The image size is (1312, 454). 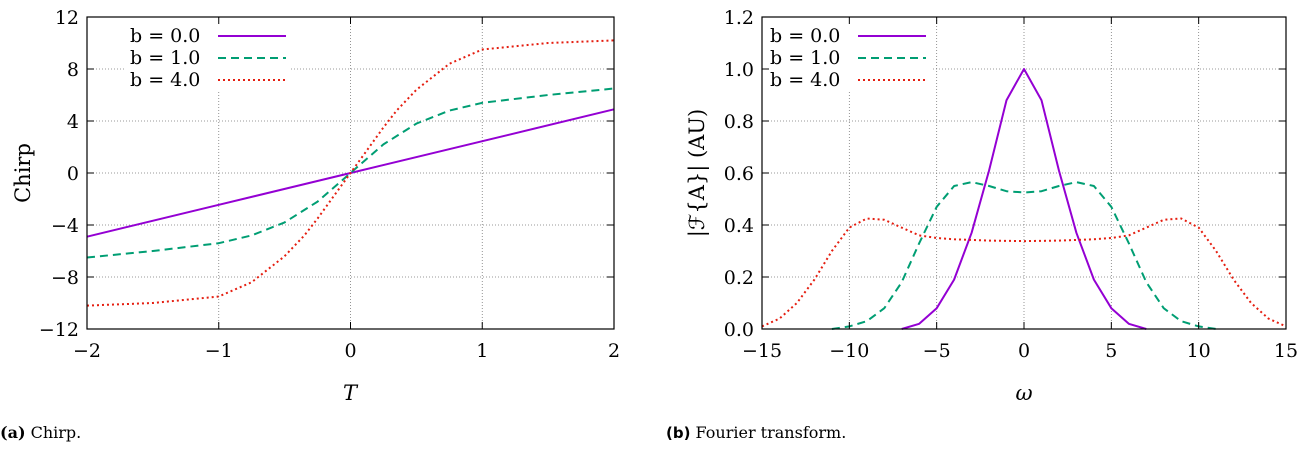 I want to click on y-tick-label-b-0: 0.0, so click(x=739, y=330).